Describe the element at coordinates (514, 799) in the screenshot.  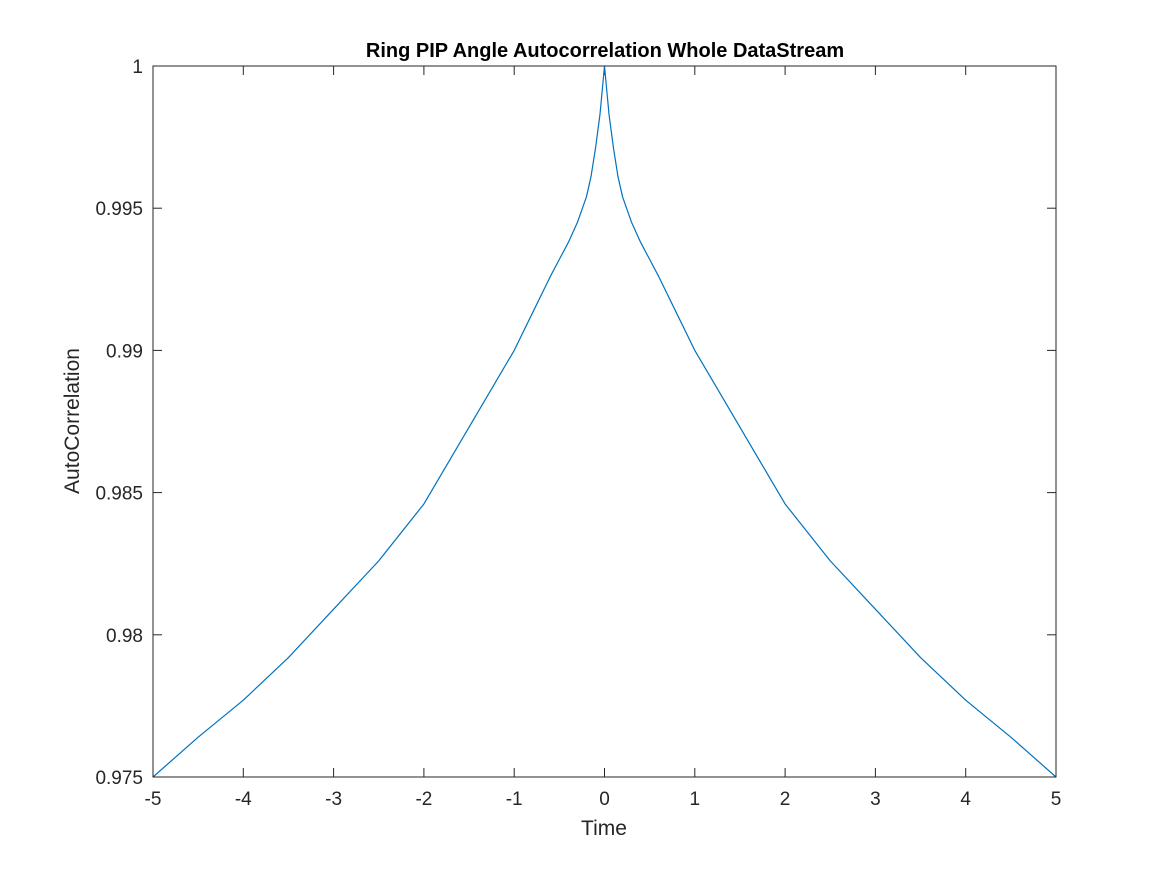
I see `x-tick-label: -1` at that location.